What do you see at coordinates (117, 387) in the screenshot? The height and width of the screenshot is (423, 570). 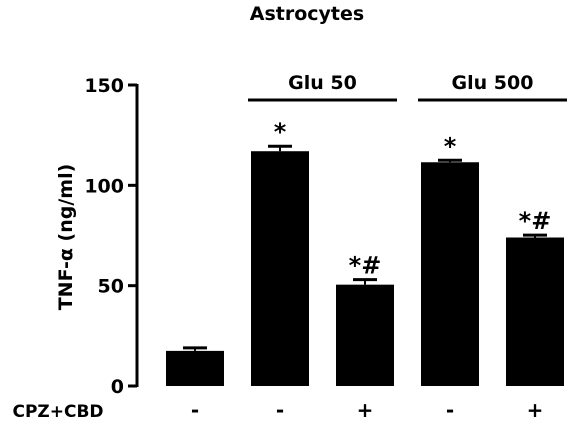 I see `y-tick-label-0: 0` at bounding box center [117, 387].